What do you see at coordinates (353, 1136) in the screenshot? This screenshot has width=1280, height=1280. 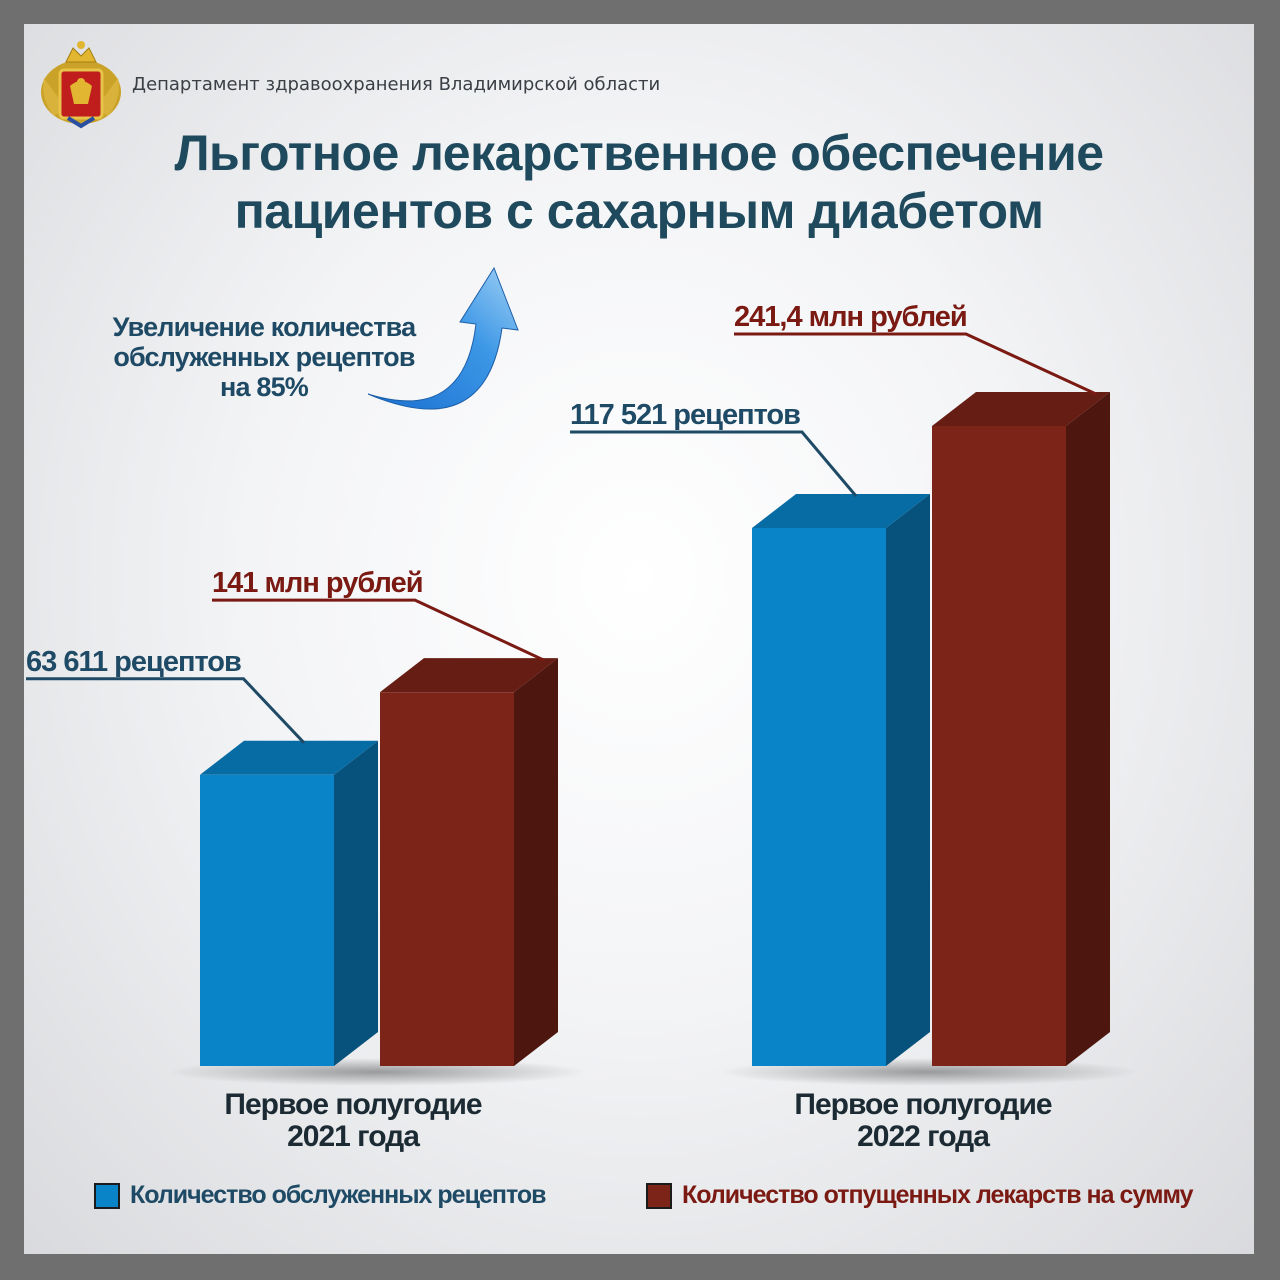 I see `category-label: 2021 года` at bounding box center [353, 1136].